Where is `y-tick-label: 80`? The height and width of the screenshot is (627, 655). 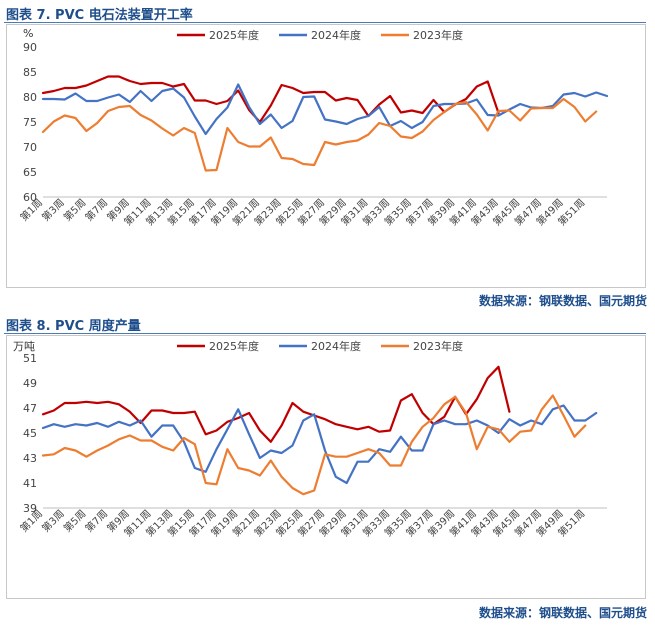
y-tick-label: 80 is located at coordinates (30, 97).